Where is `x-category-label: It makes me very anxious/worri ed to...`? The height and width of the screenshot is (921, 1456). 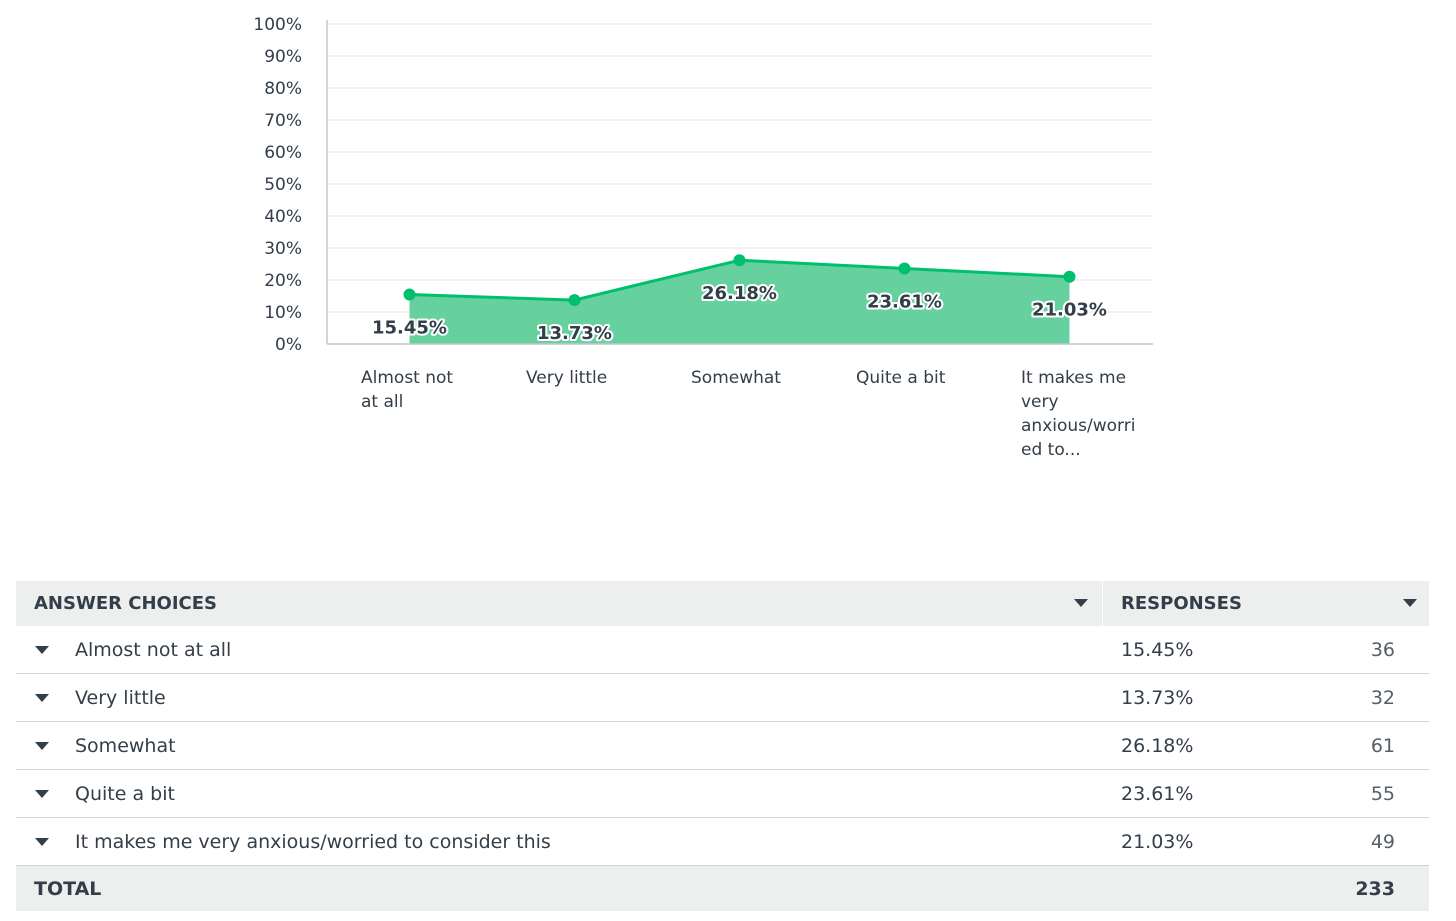
x-category-label: It makes me very anxious/worri ed to... is located at coordinates (1078, 414).